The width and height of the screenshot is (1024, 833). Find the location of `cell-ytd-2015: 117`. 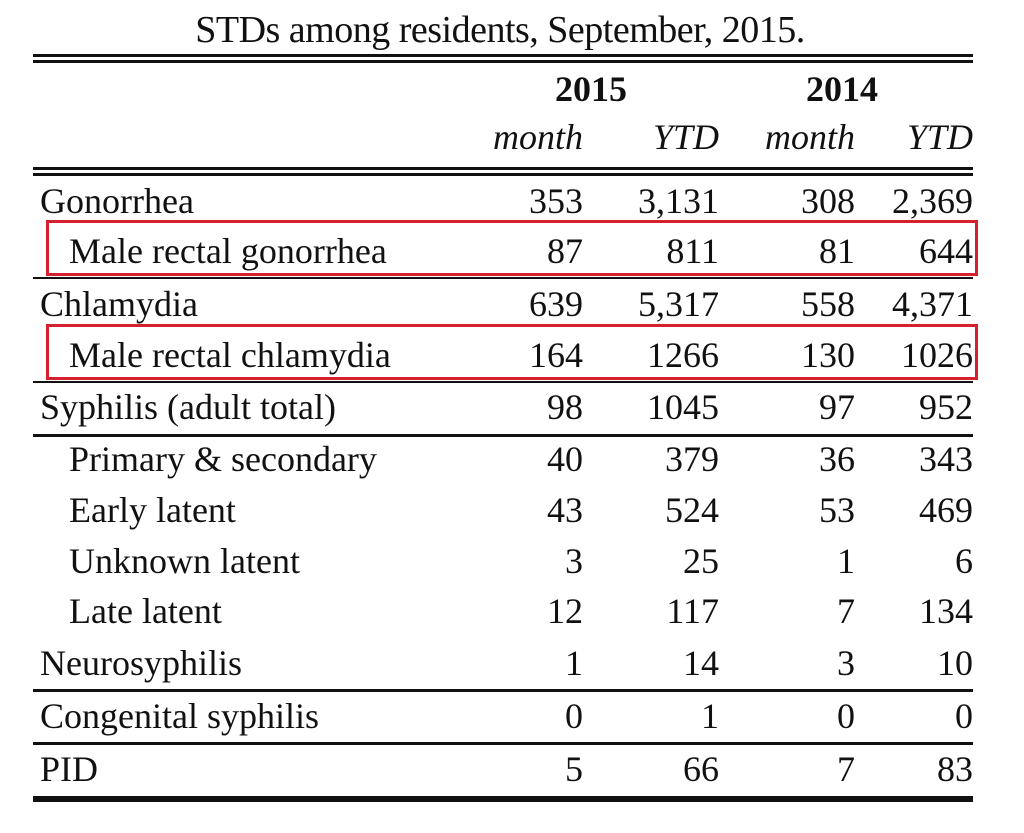

cell-ytd-2015: 117 is located at coordinates (692, 611).